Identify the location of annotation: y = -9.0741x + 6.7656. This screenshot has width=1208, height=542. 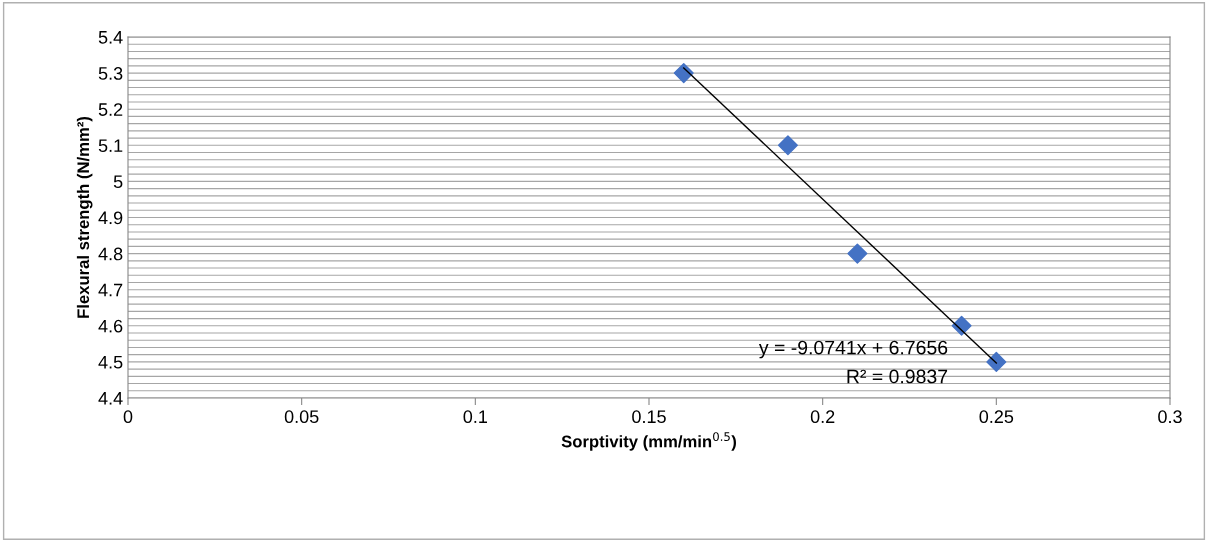
(853, 349).